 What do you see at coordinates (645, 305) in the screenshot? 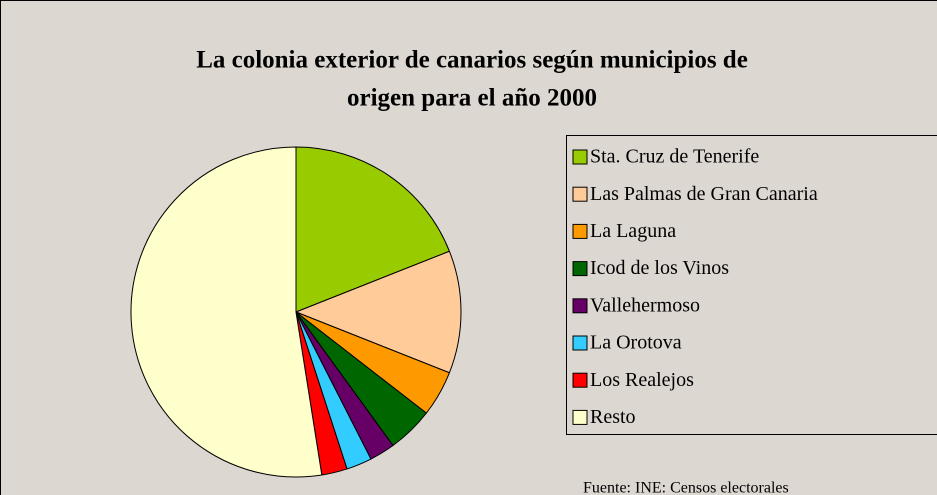
I see `legend-label: Vallehermoso` at bounding box center [645, 305].